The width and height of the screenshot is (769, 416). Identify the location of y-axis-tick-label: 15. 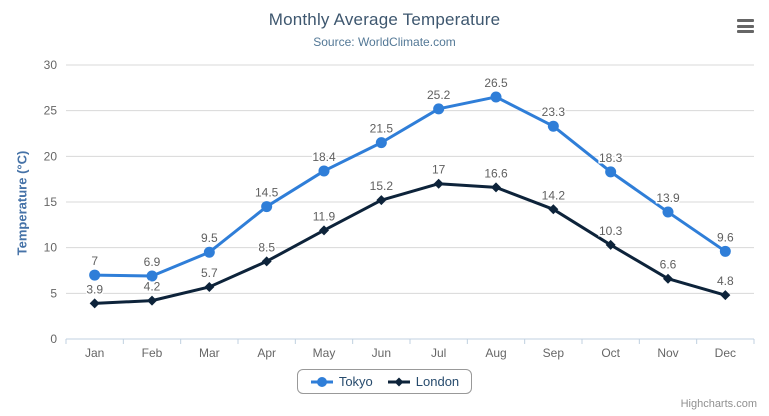
(51, 202).